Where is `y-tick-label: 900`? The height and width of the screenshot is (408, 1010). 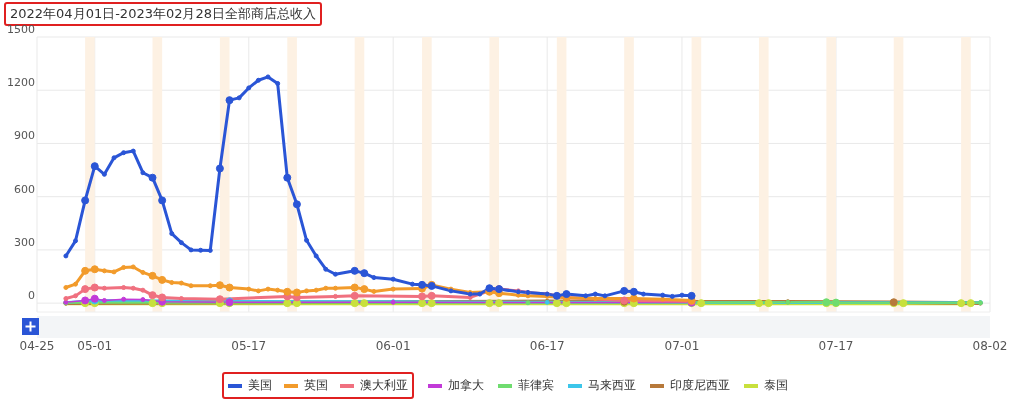
y-tick-label: 900 is located at coordinates (24, 136).